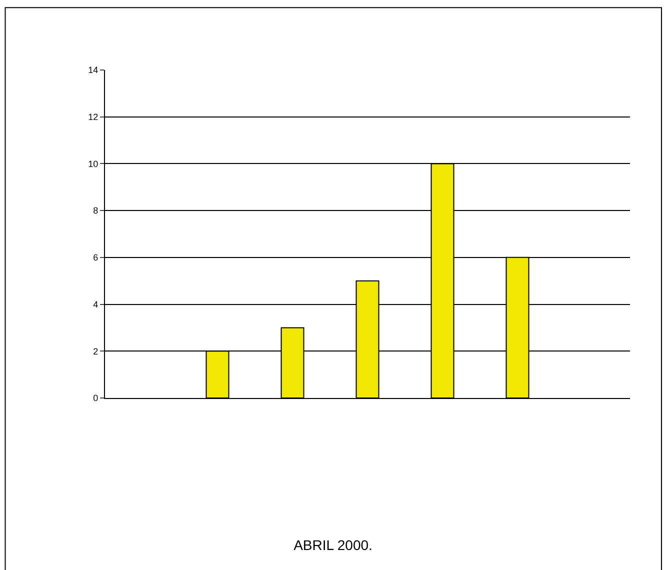  Describe the element at coordinates (93, 163) in the screenshot. I see `y-tick-label: 10` at that location.